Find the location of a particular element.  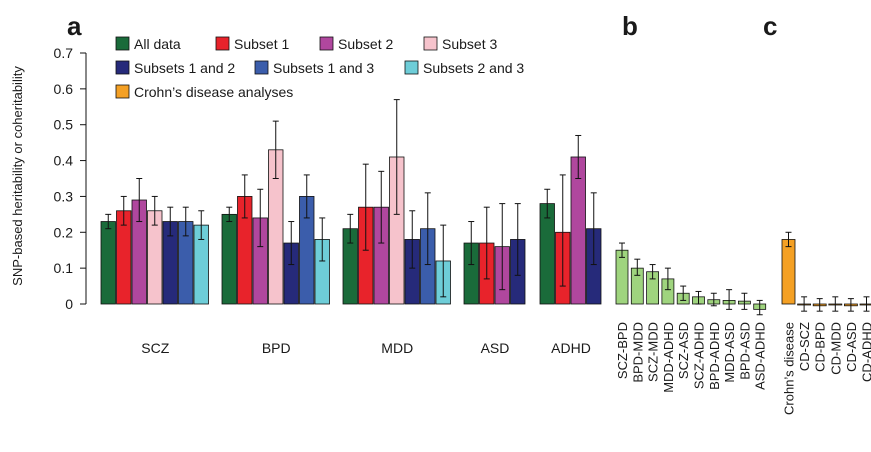

errorbar-adhd-all-data is located at coordinates (547, 203).